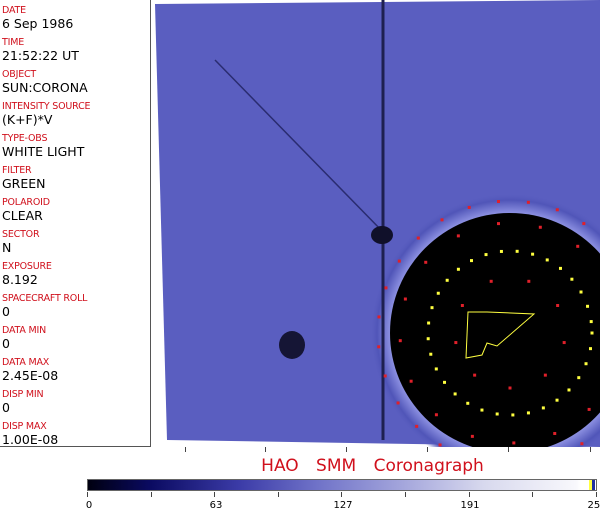 This screenshot has height=512, width=600. What do you see at coordinates (24, 330) in the screenshot?
I see `field-label: DATA MIN` at bounding box center [24, 330].